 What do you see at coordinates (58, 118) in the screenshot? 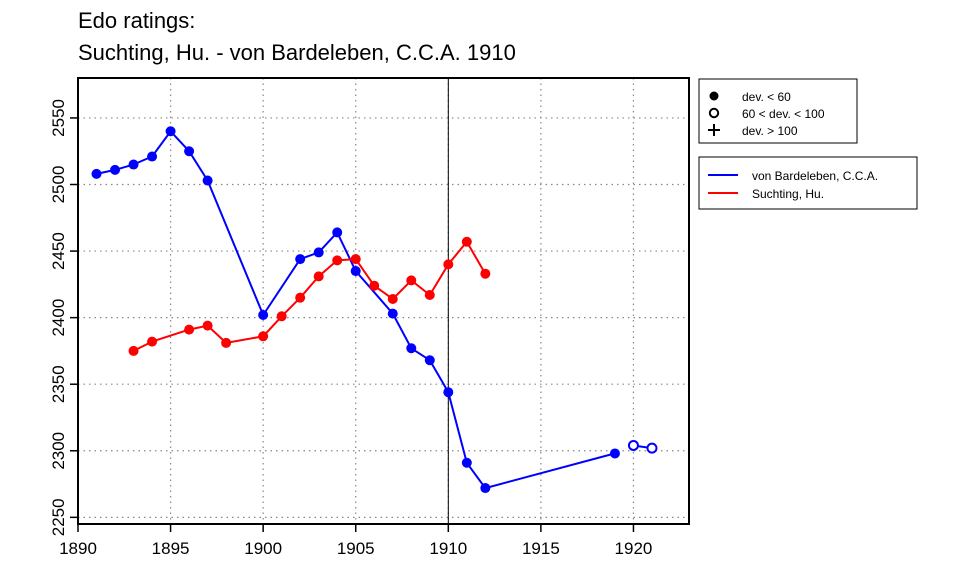
I see `y-tick-label: 2550` at bounding box center [58, 118].